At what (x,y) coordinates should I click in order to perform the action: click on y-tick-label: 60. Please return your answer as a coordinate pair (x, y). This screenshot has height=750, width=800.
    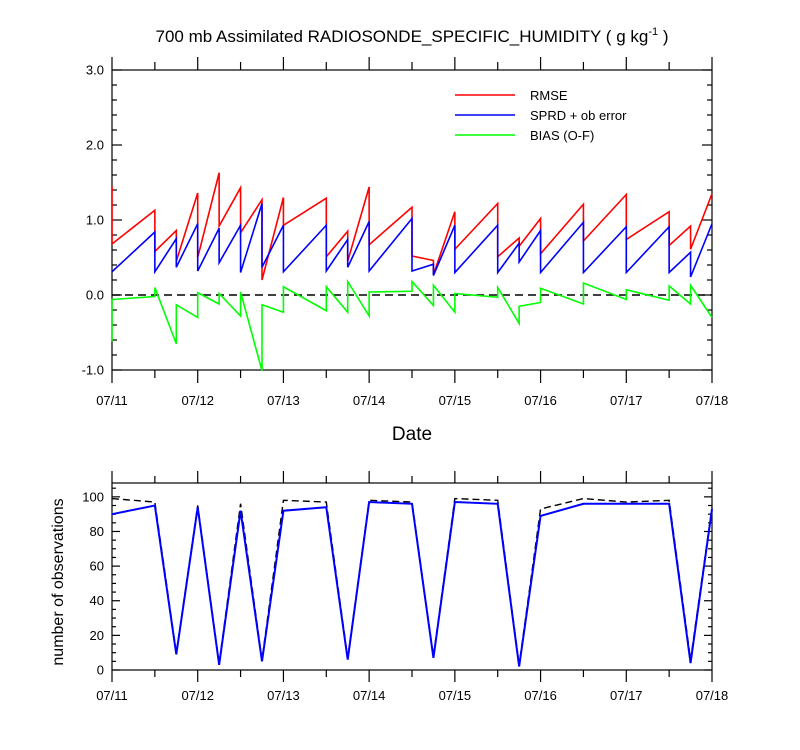
    Looking at the image, I should click on (97, 566).